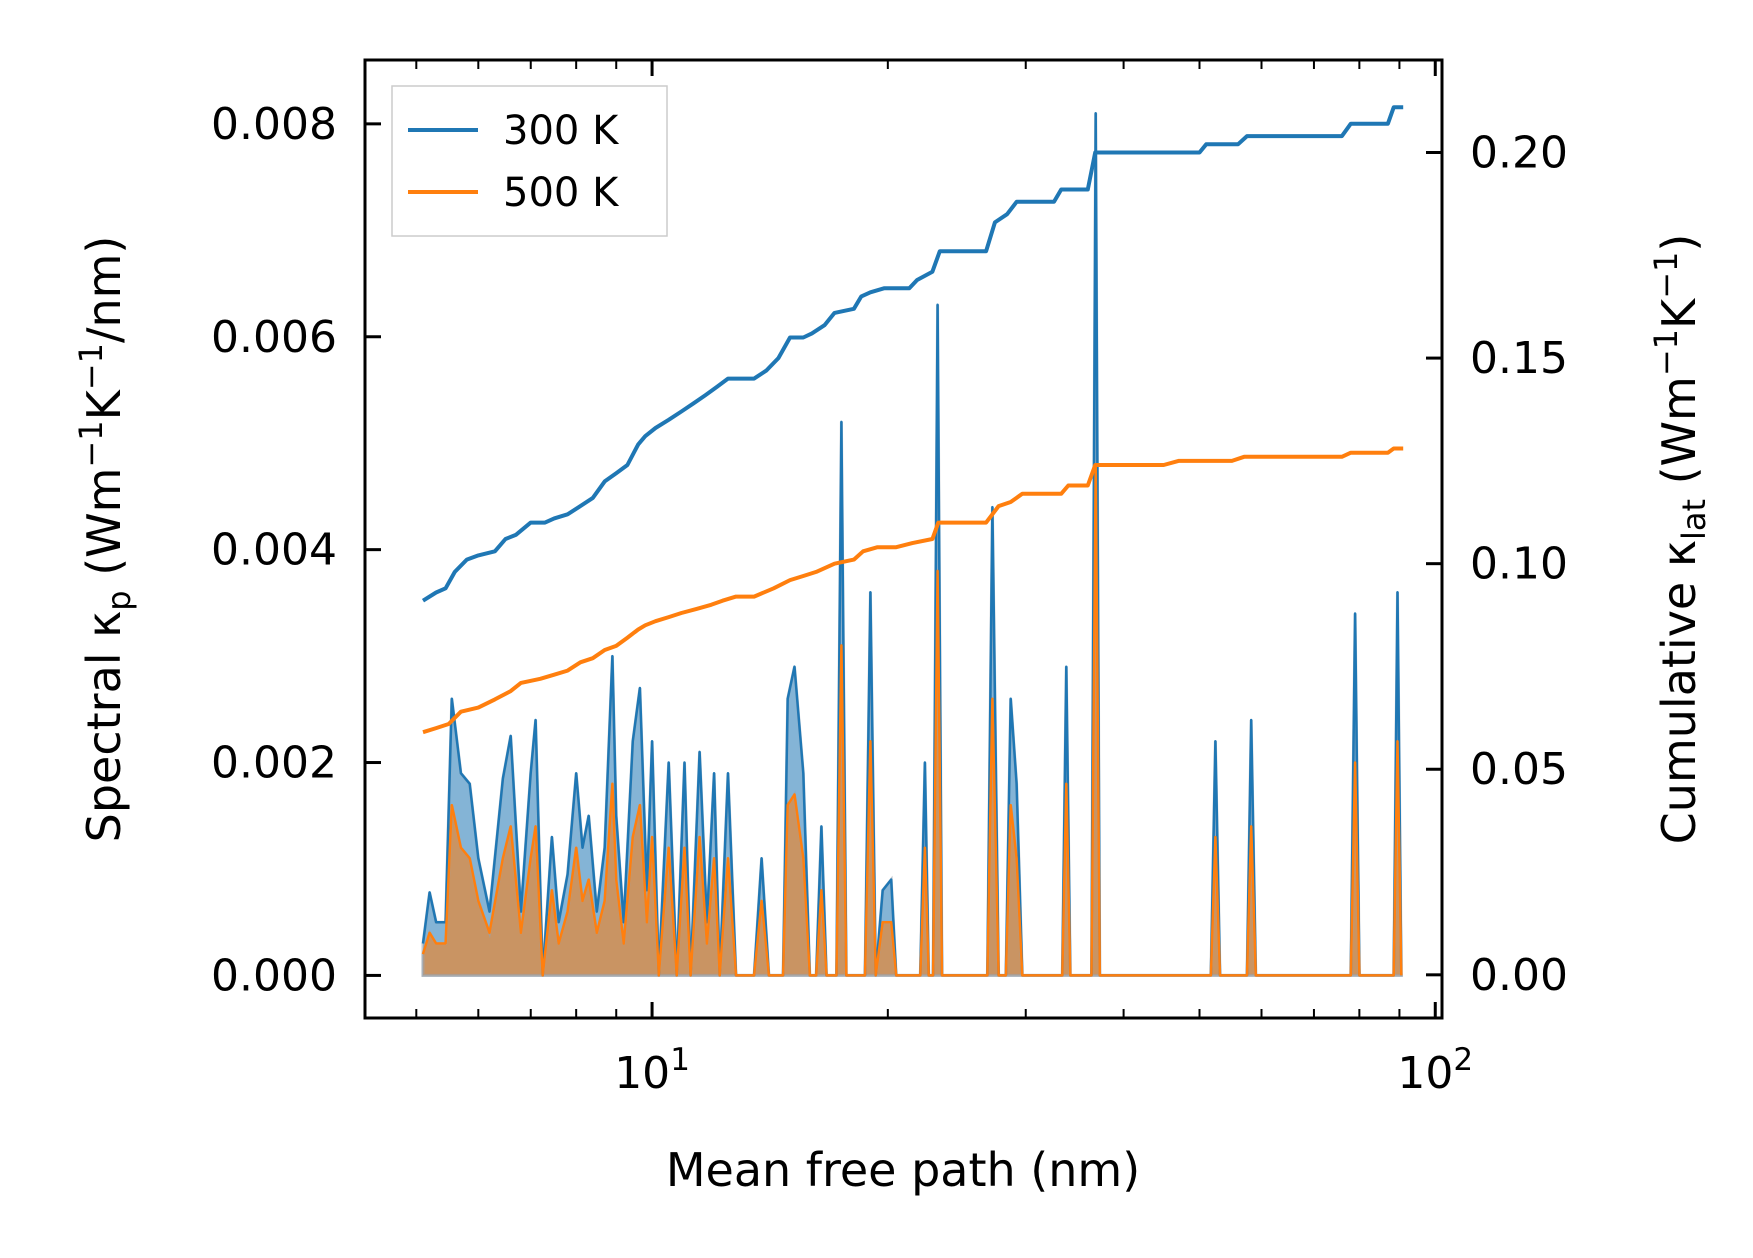 Image resolution: width=1753 pixels, height=1258 pixels. What do you see at coordinates (1519, 153) in the screenshot?
I see `y2-tick-label: 0.20` at bounding box center [1519, 153].